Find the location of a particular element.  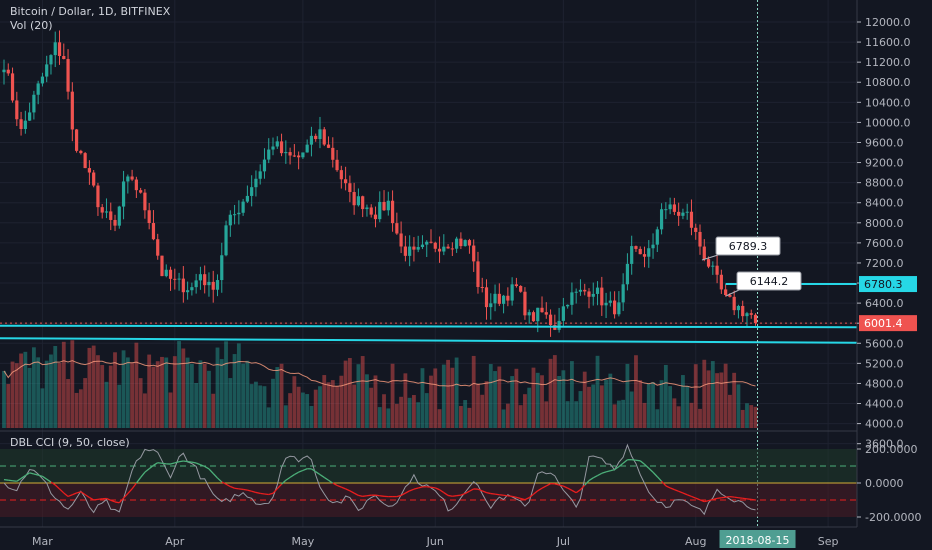

volume-legend: Vol (20) is located at coordinates (31, 25).